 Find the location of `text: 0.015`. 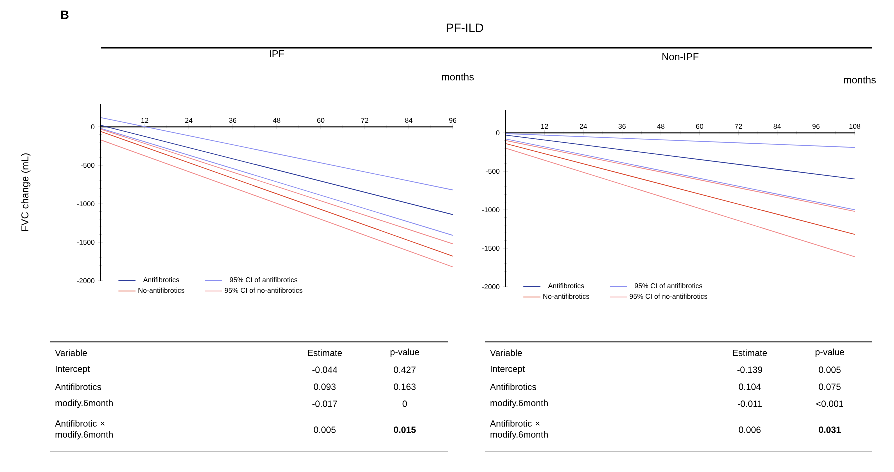

text: 0.015 is located at coordinates (405, 430).